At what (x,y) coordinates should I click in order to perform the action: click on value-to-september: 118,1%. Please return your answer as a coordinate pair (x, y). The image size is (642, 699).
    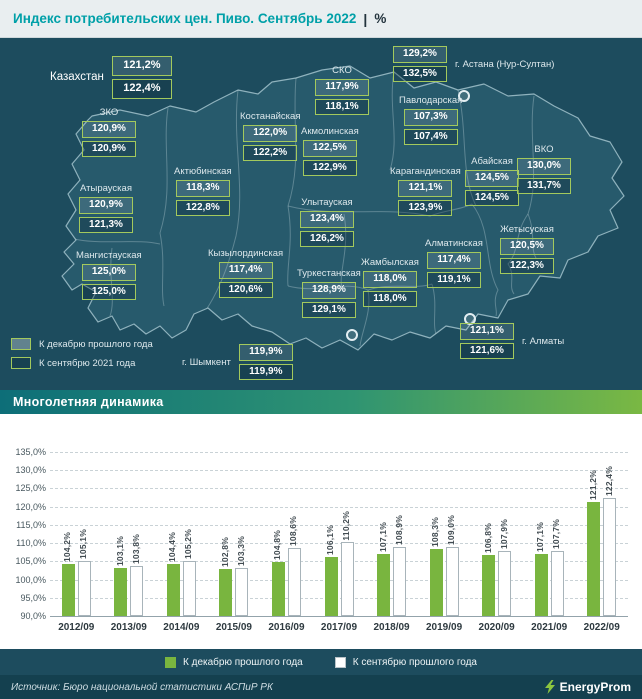
    Looking at the image, I should click on (342, 106).